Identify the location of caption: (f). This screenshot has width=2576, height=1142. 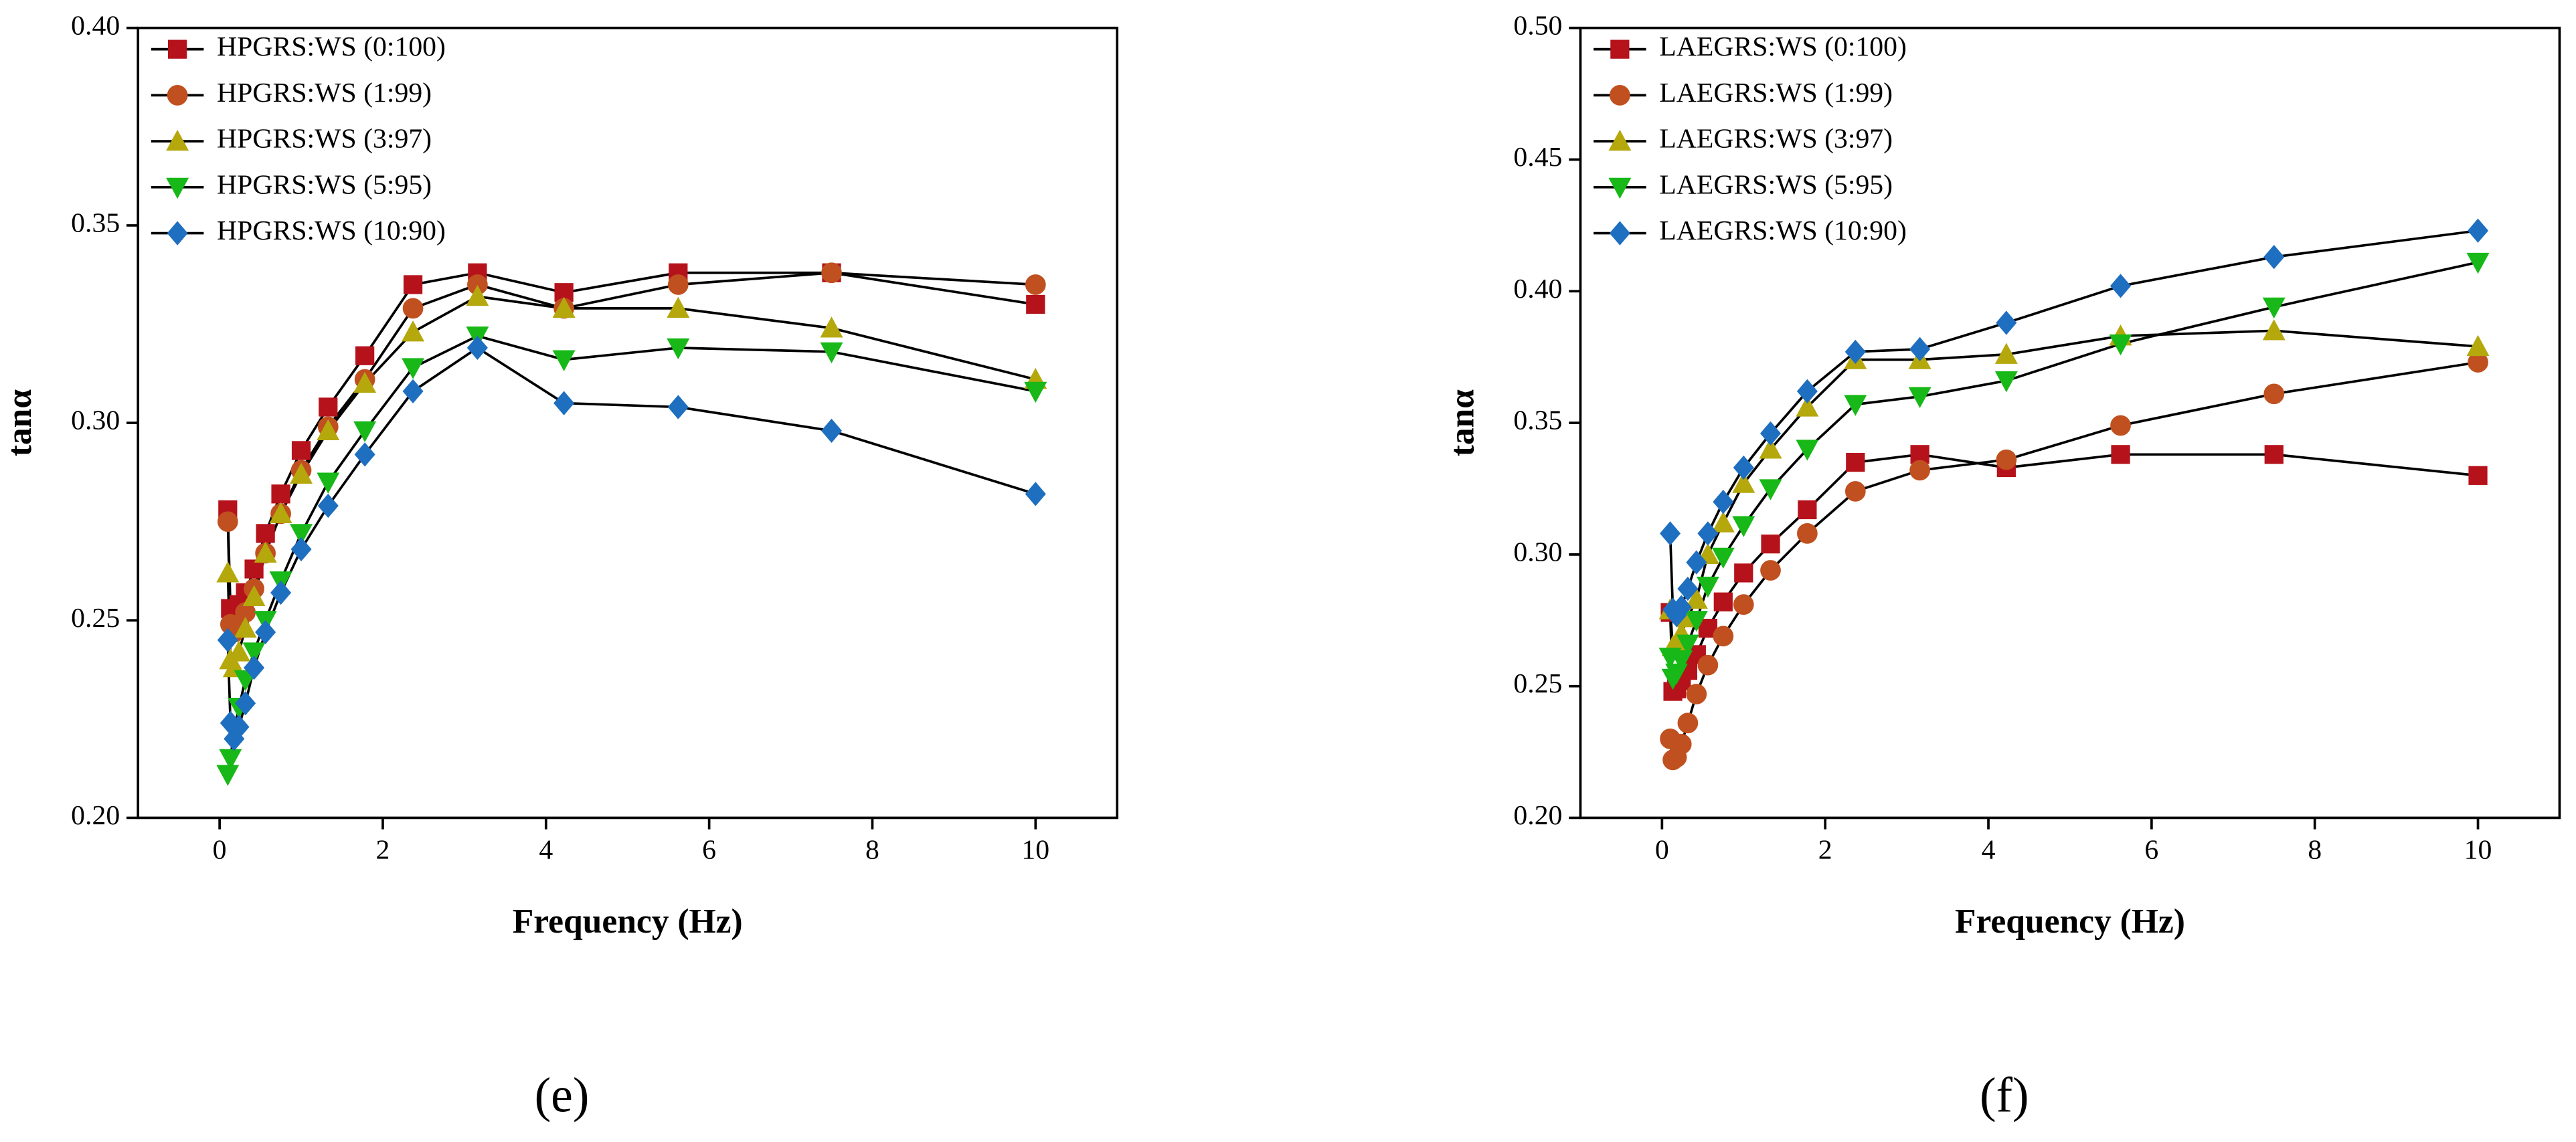
(2004, 1095).